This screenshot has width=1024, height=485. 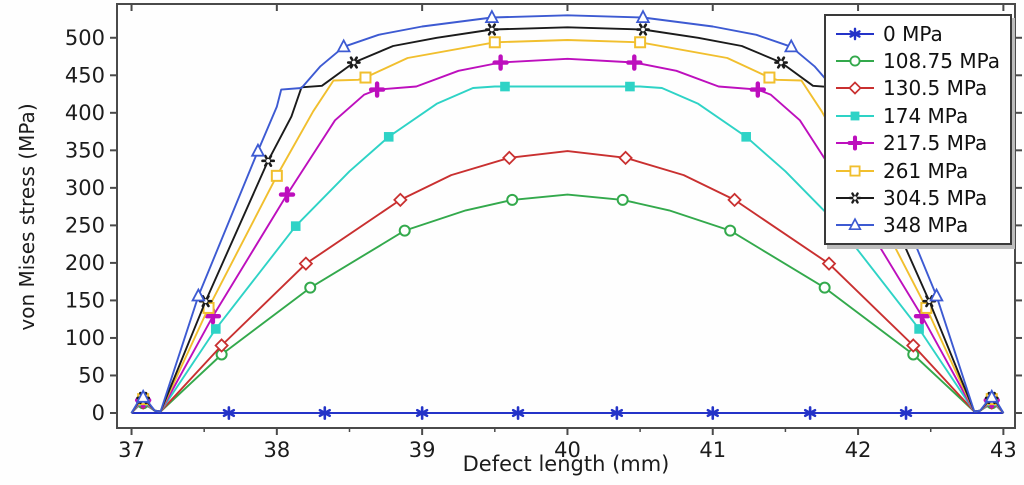 What do you see at coordinates (85, 38) in the screenshot?
I see `y-tick-label: 500` at bounding box center [85, 38].